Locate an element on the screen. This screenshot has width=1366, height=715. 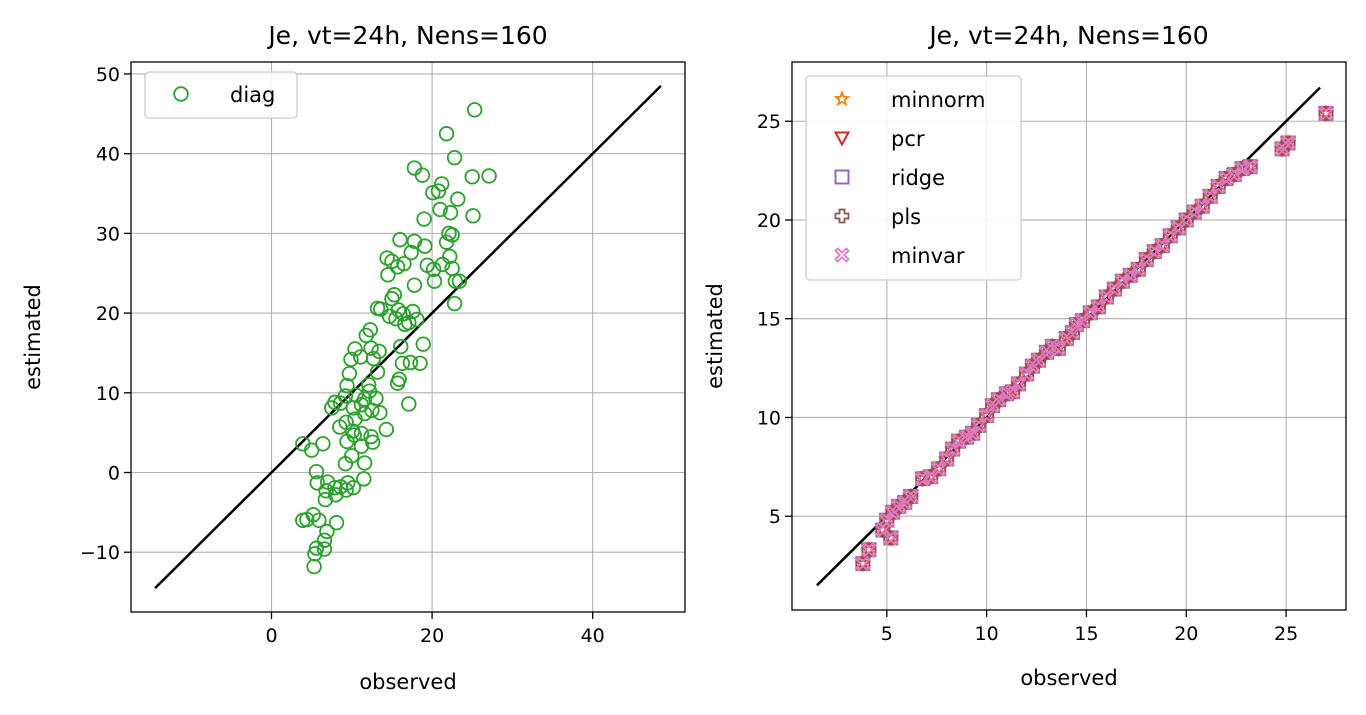
legend-minvar-marker is located at coordinates (842, 255).